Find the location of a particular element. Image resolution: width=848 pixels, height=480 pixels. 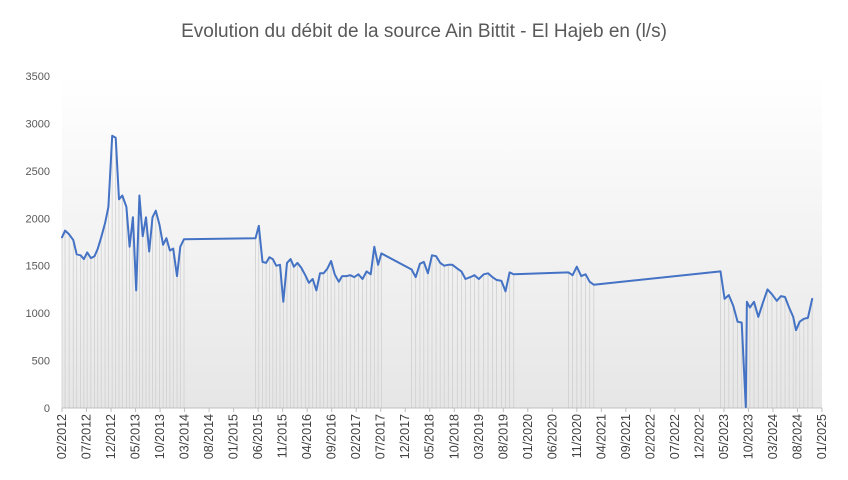

y-tick-label: 500 is located at coordinates (41, 362).